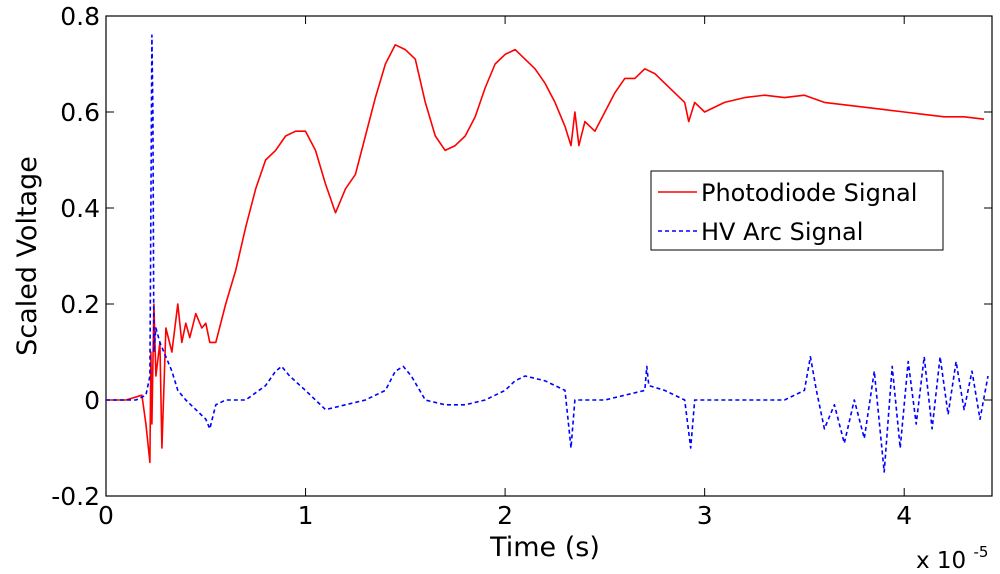 The width and height of the screenshot is (1000, 574). Describe the element at coordinates (106, 515) in the screenshot. I see `x-tick-label: 0` at that location.